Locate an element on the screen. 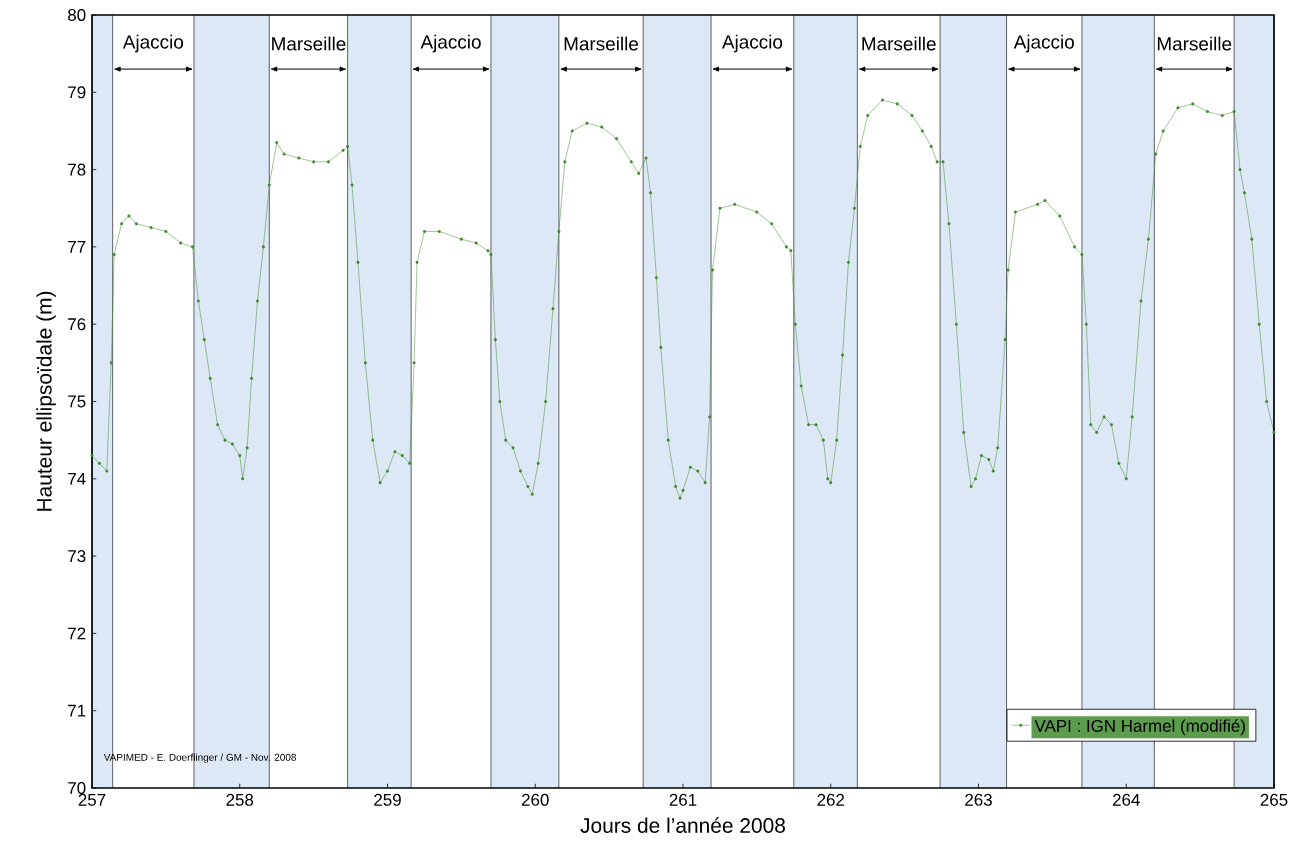  y-axis-title: Hauteur ellipsoïdale (m) is located at coordinates (46, 401).